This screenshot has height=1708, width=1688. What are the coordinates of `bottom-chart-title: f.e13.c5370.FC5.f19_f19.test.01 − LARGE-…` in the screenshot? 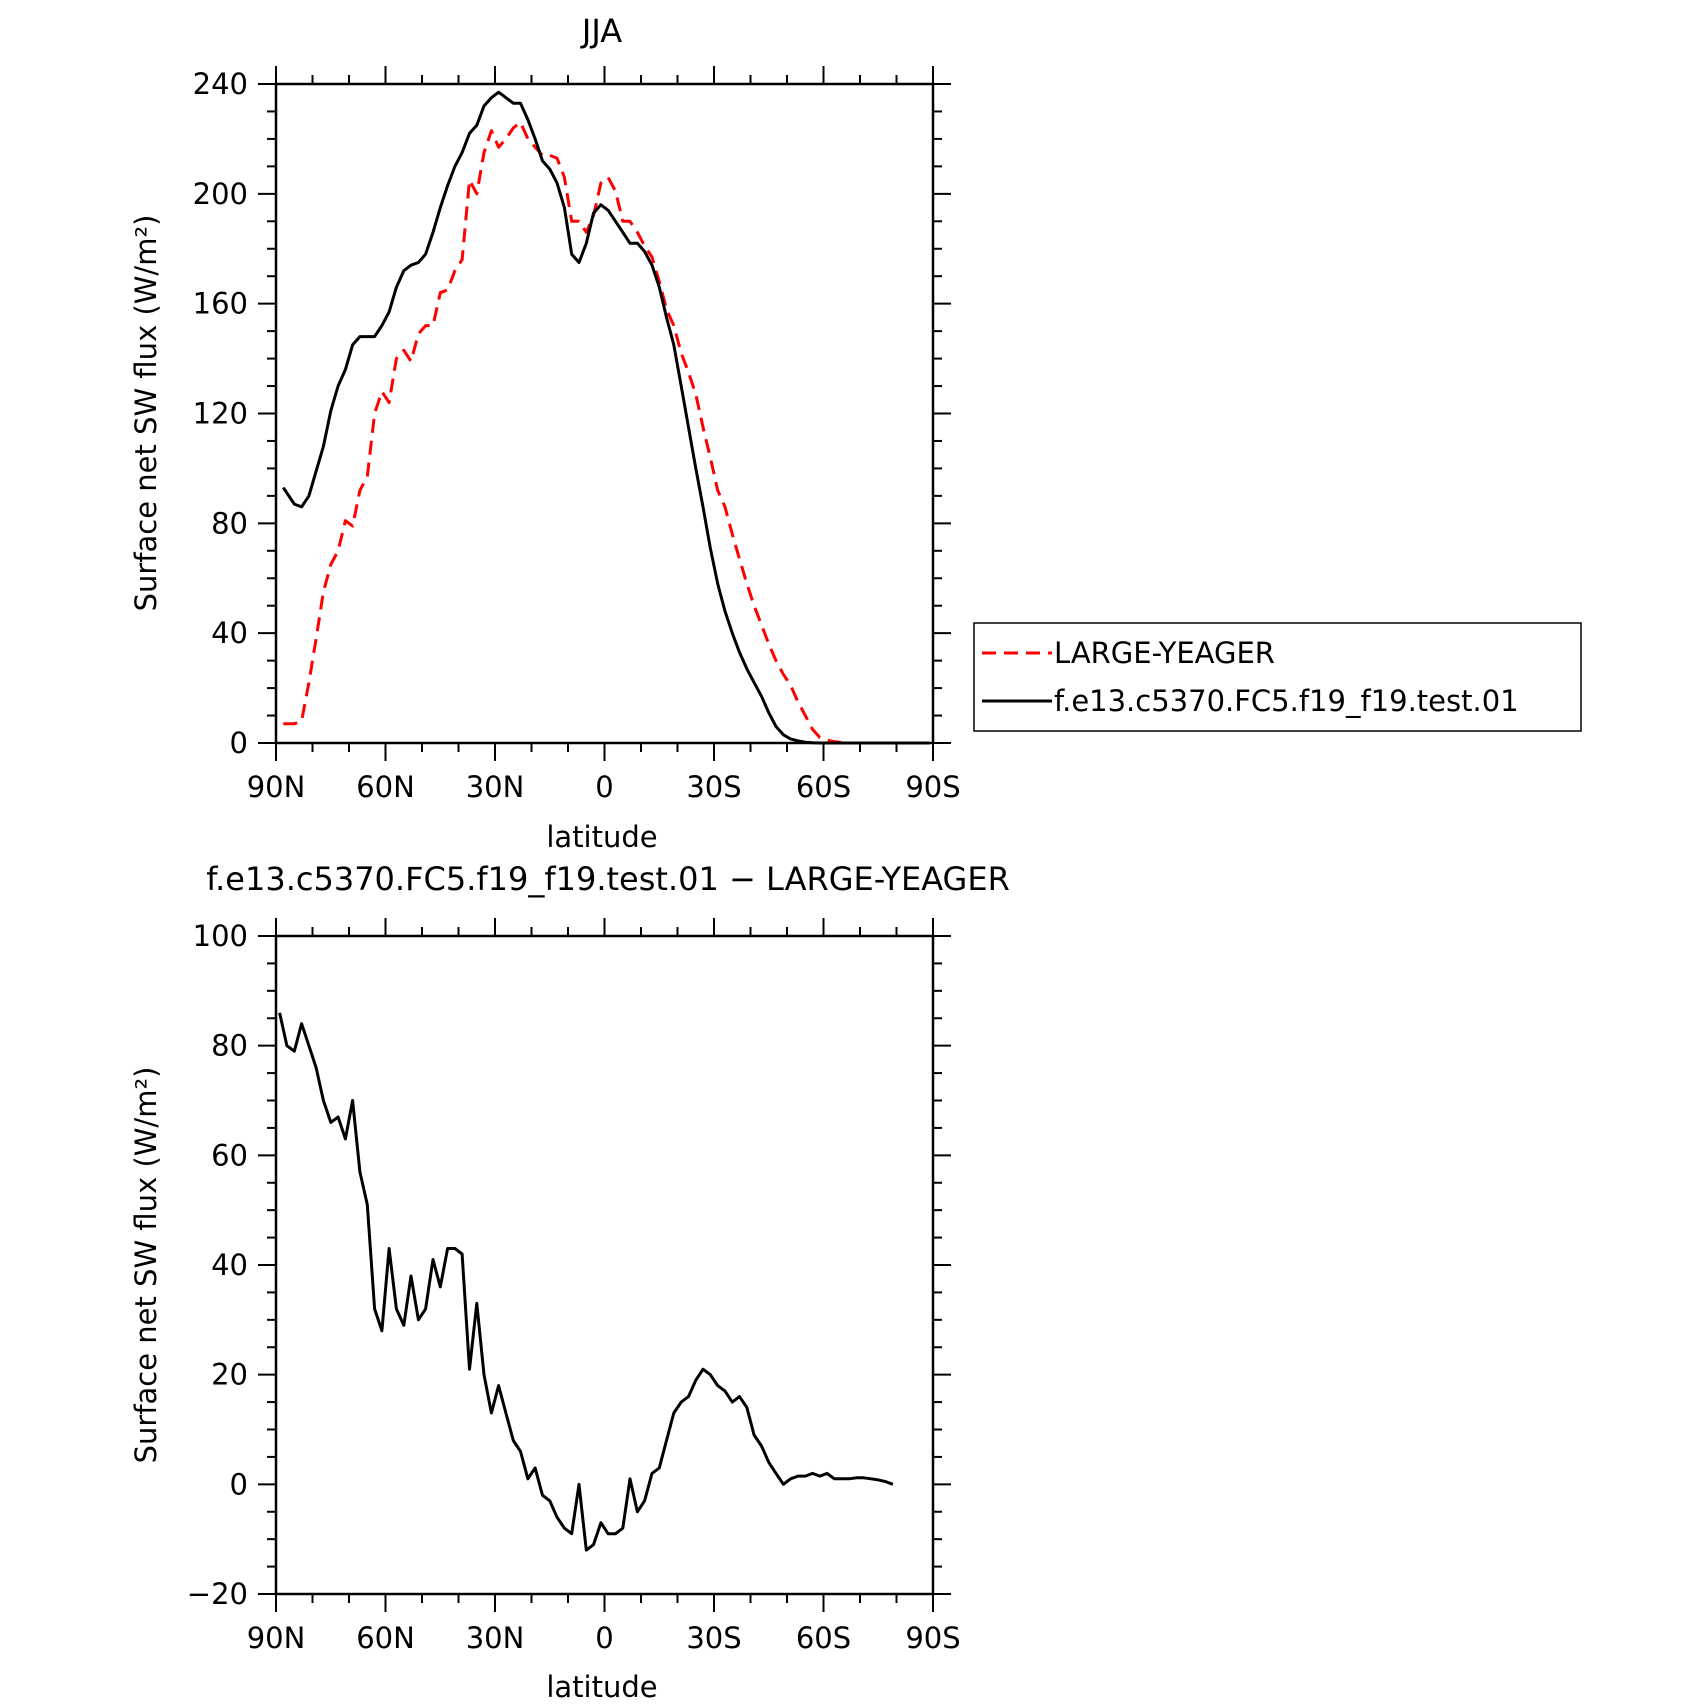 It's located at (608, 879).